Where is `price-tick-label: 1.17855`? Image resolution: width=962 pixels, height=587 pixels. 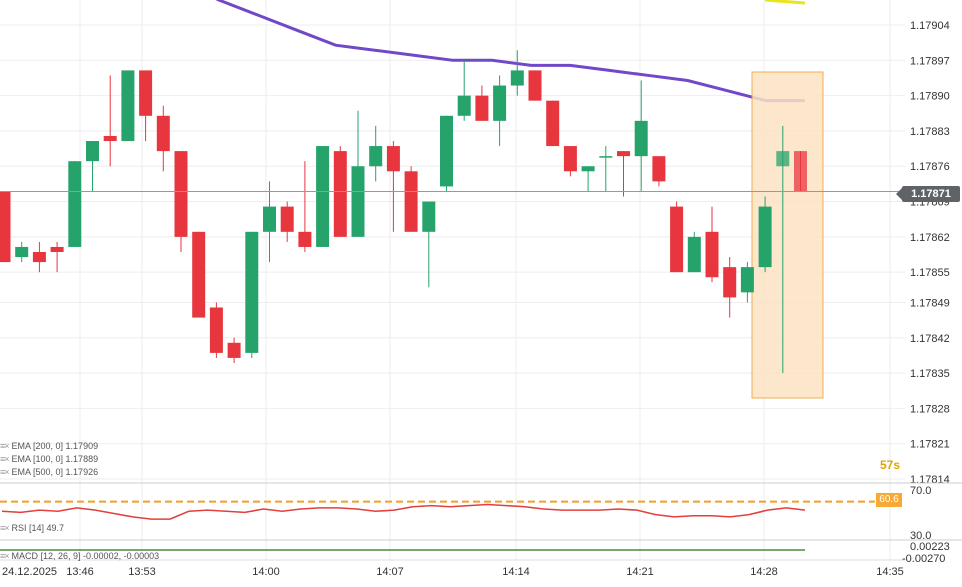
price-tick-label: 1.17855 is located at coordinates (930, 273).